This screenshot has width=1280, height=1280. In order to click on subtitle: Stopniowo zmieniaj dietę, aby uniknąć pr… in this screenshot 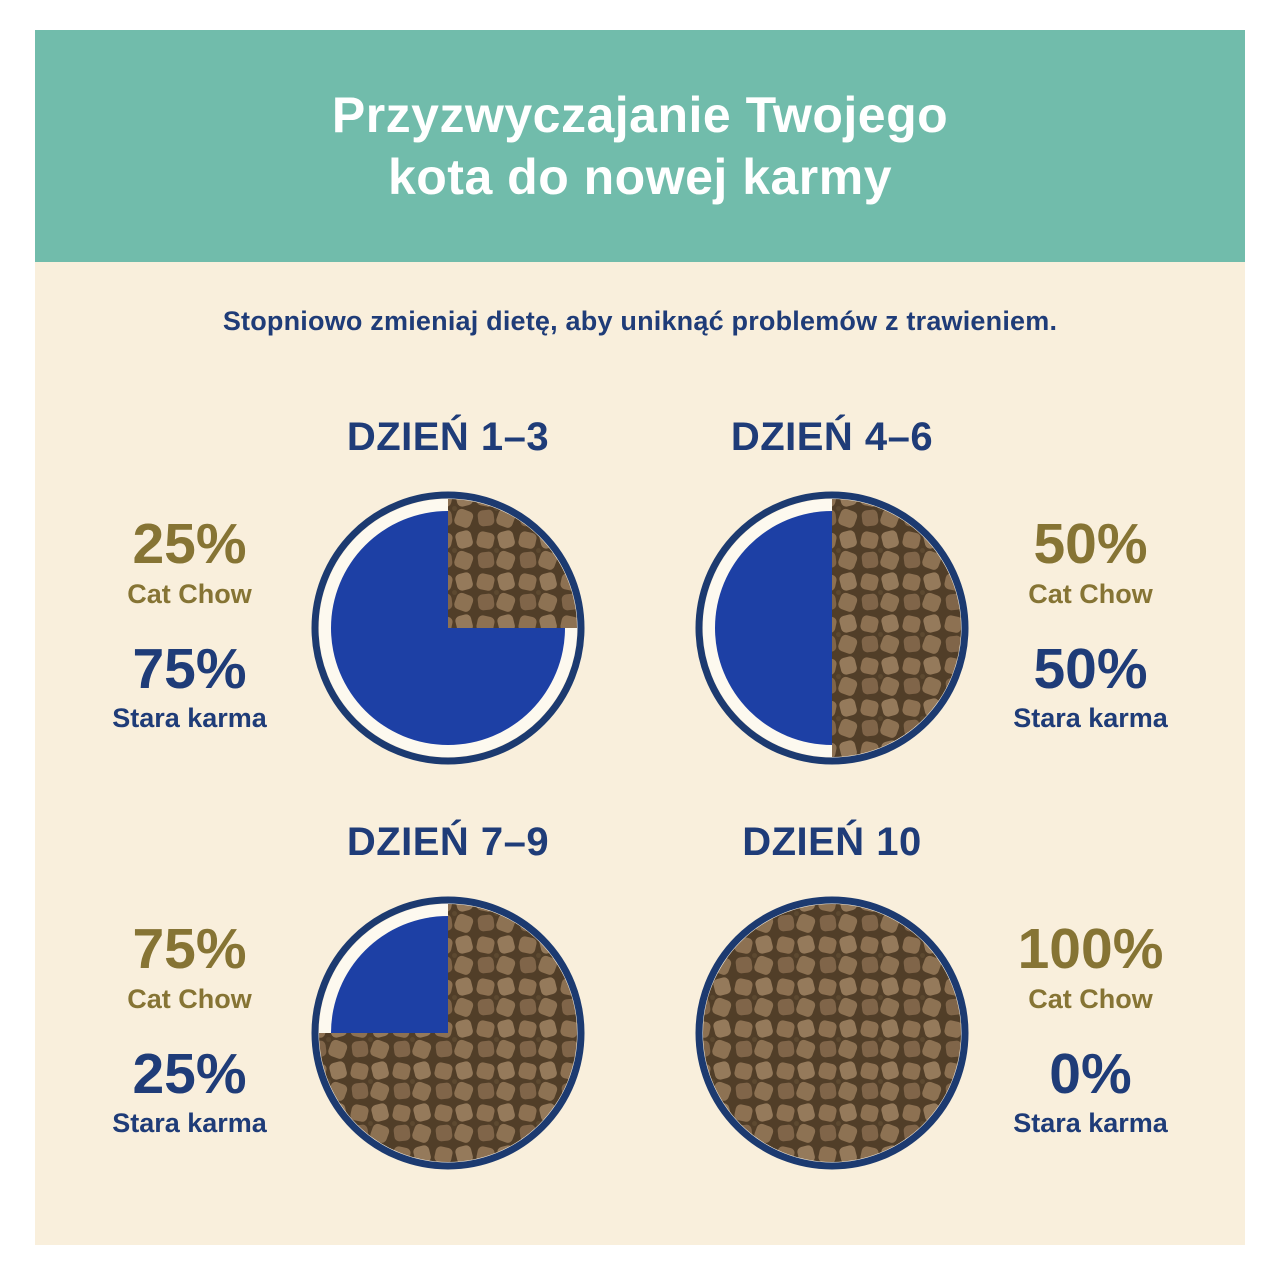, I will do `click(640, 321)`.